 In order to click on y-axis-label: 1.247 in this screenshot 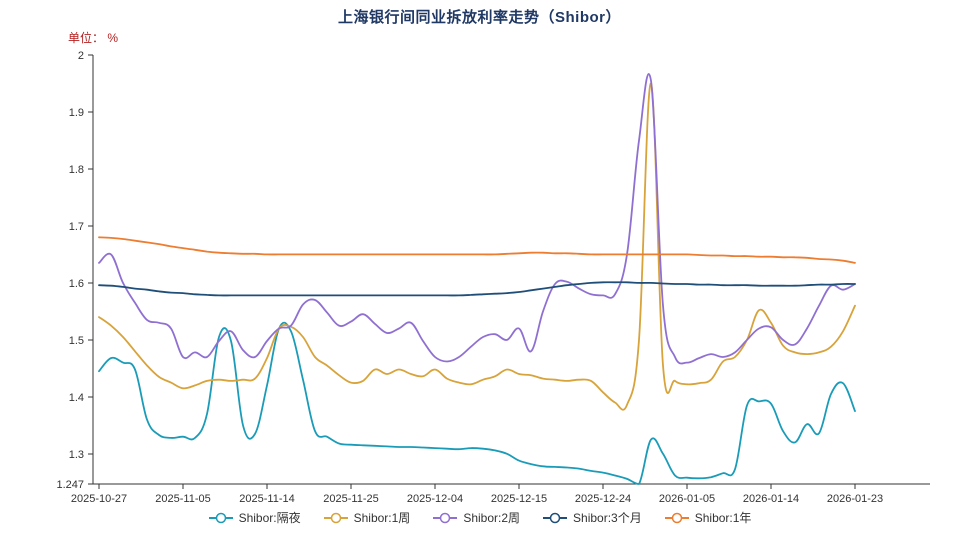, I will do `click(70, 485)`.